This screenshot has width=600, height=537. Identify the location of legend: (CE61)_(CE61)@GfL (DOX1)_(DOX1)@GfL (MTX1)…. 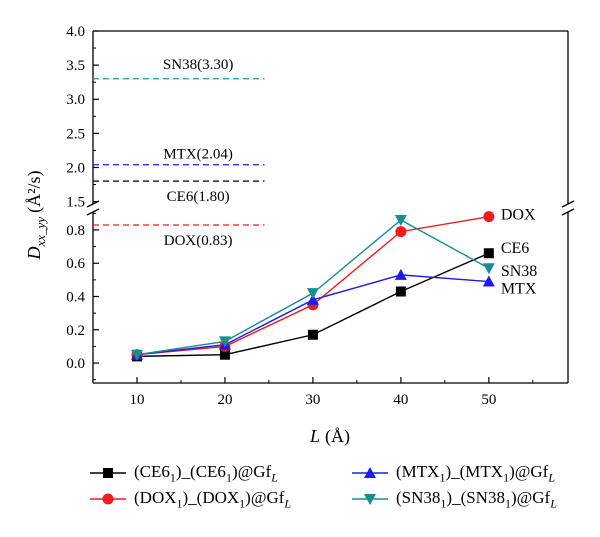
(340, 495).